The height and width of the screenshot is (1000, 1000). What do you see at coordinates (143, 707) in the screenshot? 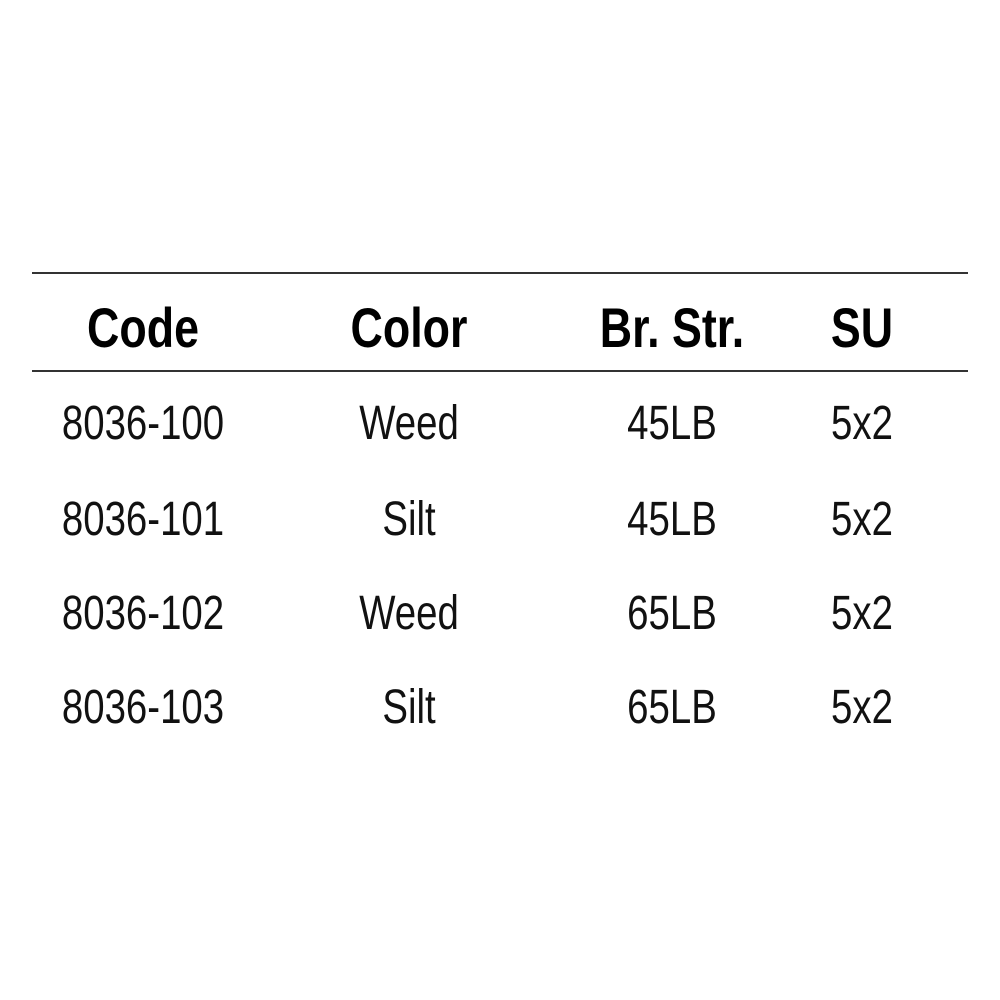
I see `cell-code: 8036-103` at bounding box center [143, 707].